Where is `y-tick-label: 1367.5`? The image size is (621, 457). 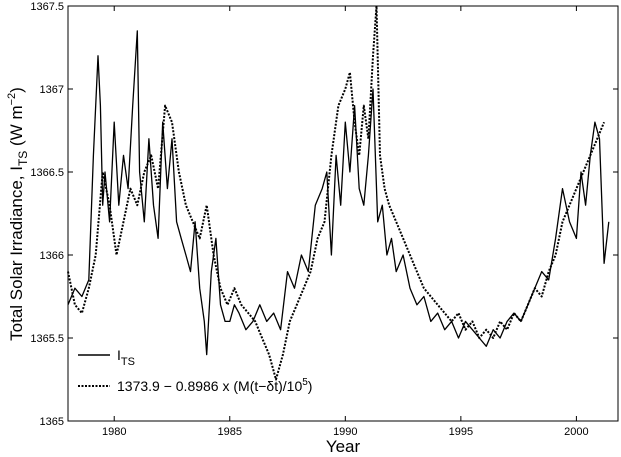
y-tick-label: 1367.5 is located at coordinates (47, 7).